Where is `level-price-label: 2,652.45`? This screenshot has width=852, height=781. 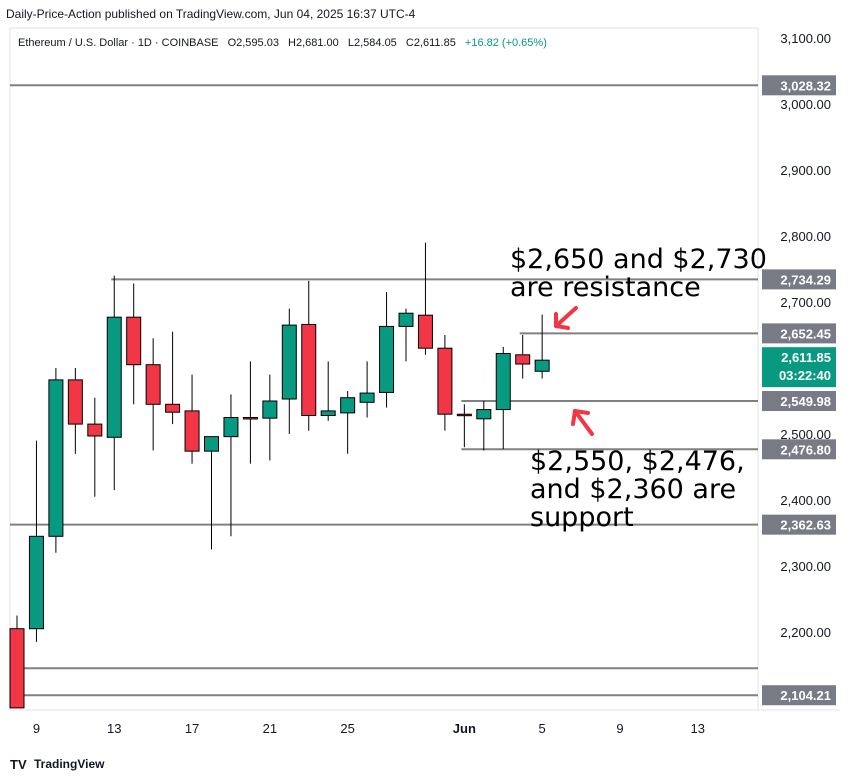 level-price-label: 2,652.45 is located at coordinates (805, 333).